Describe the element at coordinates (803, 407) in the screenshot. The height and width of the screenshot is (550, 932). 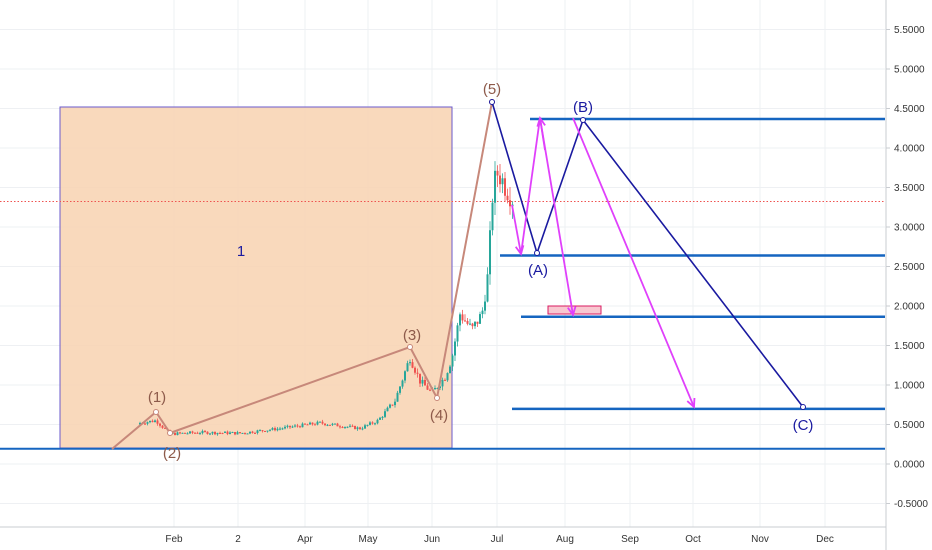
I see `correction-point` at that location.